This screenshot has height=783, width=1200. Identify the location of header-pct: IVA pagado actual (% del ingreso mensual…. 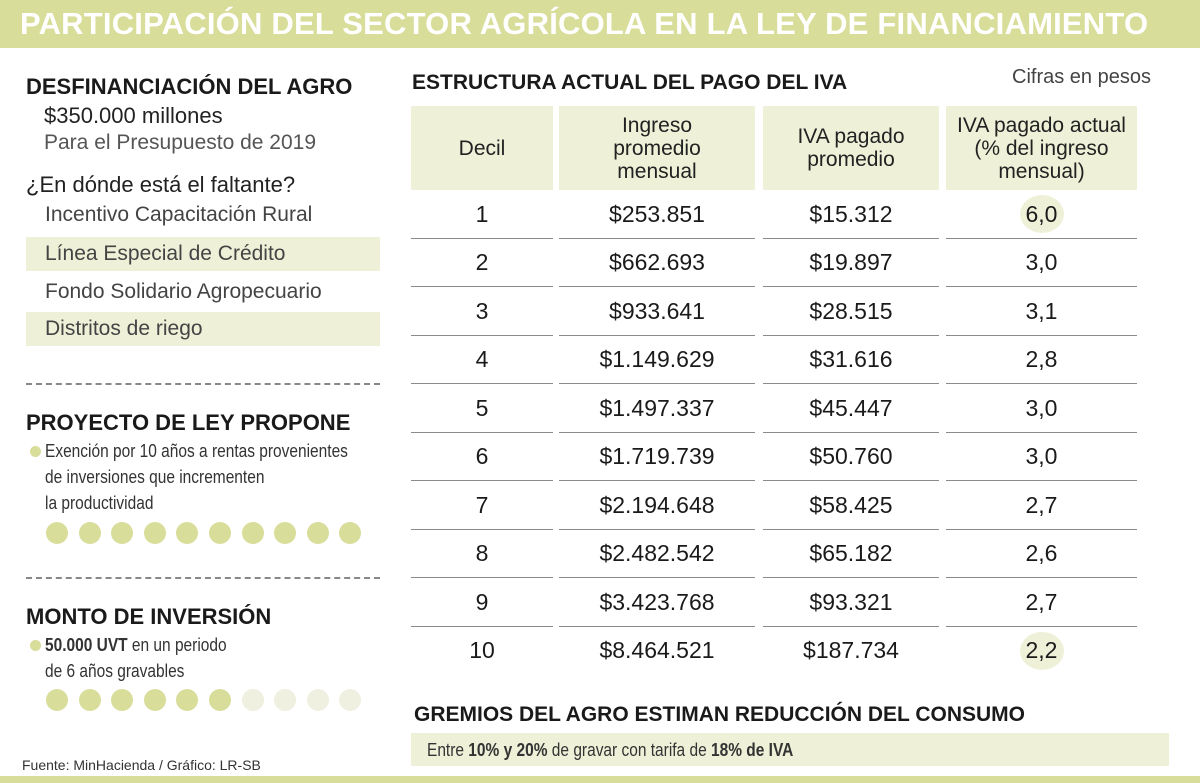
(1041, 148).